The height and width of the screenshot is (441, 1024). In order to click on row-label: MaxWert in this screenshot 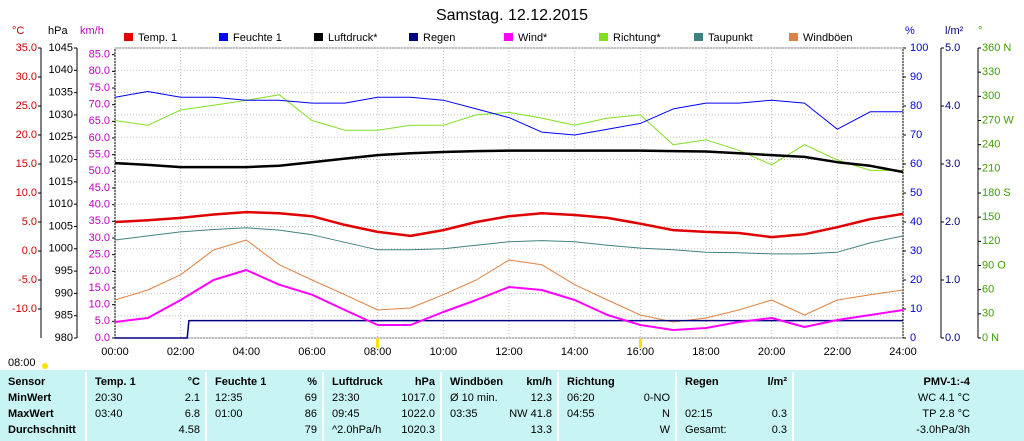, I will do `click(31, 414)`.